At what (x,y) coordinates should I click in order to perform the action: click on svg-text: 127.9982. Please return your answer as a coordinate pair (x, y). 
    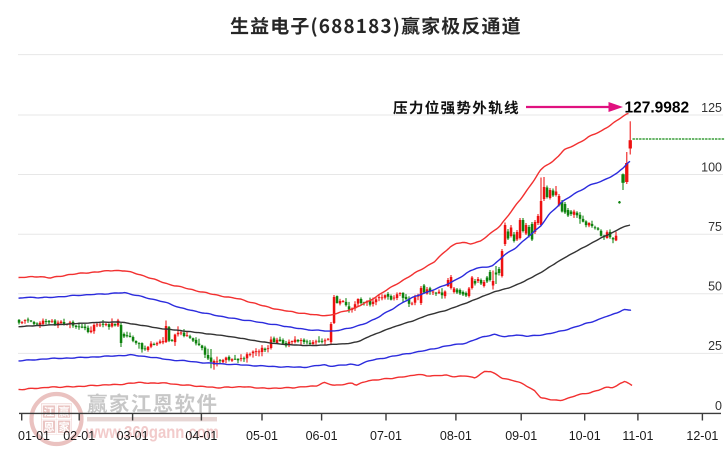
    Looking at the image, I should click on (657, 108).